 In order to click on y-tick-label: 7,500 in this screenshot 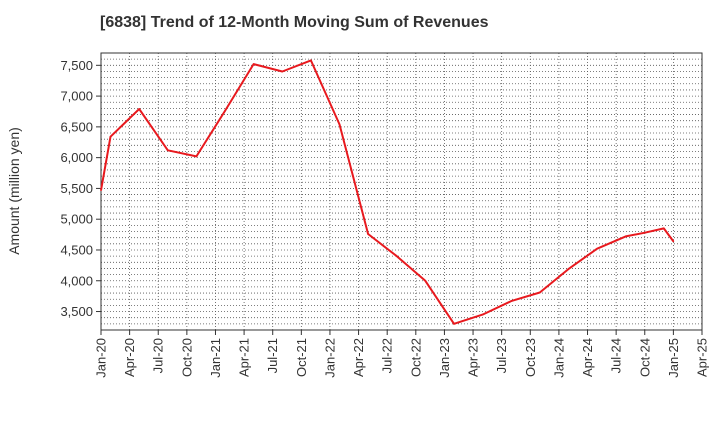, I will do `click(76, 65)`.